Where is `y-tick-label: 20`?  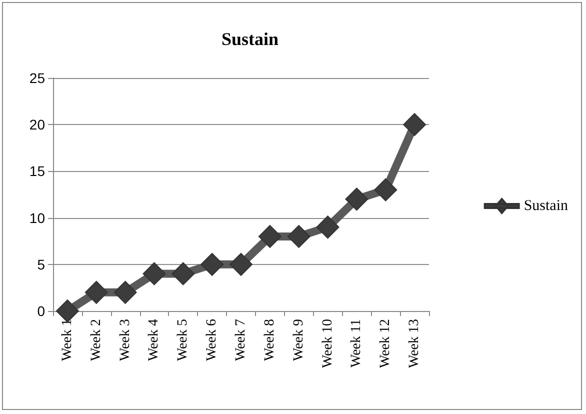 y-tick-label: 20 is located at coordinates (37, 124).